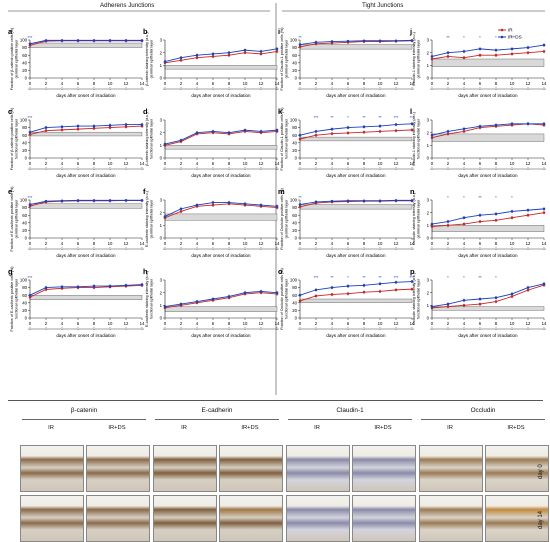 Image resolution: width=550 pixels, height=542 pixels. I want to click on x-tick-label-h: 8, so click(229, 323).